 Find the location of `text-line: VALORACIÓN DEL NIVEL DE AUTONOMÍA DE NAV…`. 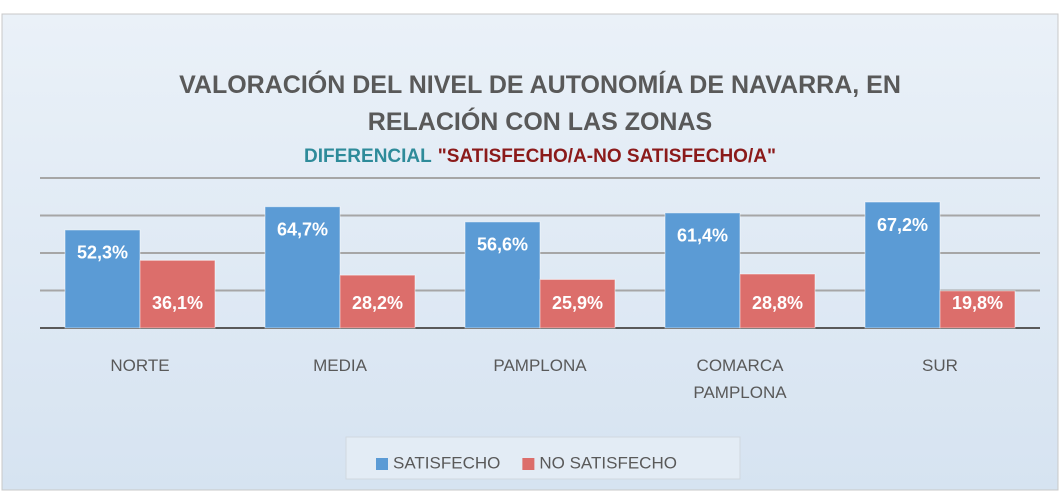

text-line: VALORACIÓN DEL NIVEL DE AUTONOMÍA DE NAV… is located at coordinates (540, 84).